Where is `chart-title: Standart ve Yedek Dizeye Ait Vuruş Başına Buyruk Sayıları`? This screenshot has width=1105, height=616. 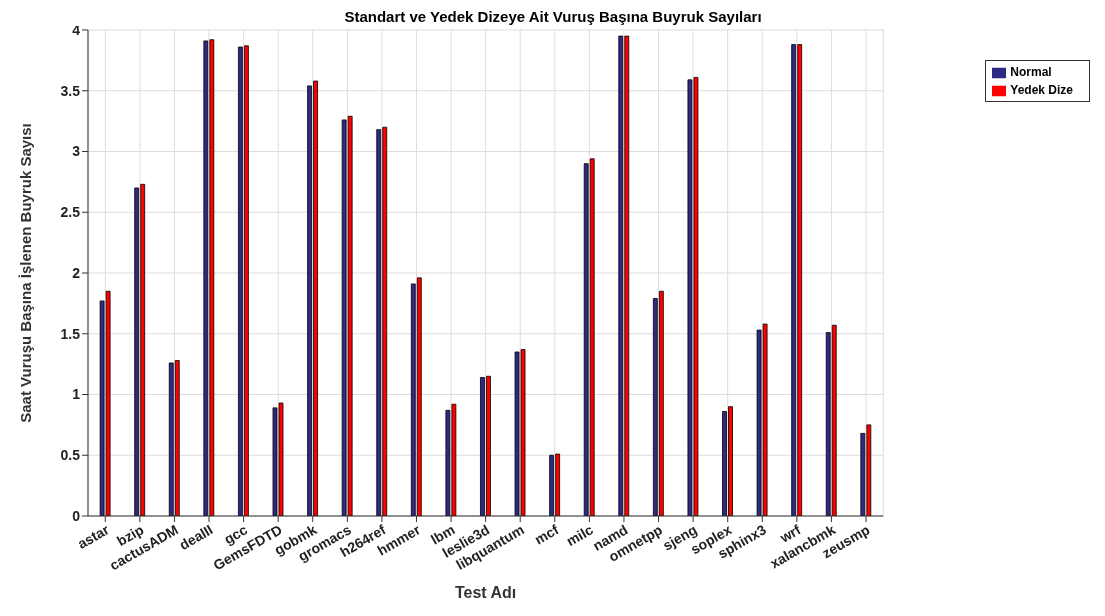
chart-title: Standart ve Yedek Dizeye Ait Vuruş Başına Buyruk Sayıları is located at coordinates (553, 16).